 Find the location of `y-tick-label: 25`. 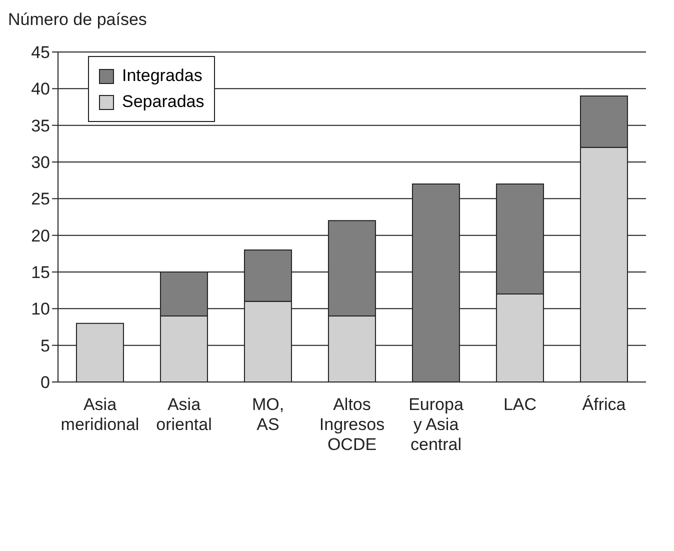

y-tick-label: 25 is located at coordinates (40, 199).